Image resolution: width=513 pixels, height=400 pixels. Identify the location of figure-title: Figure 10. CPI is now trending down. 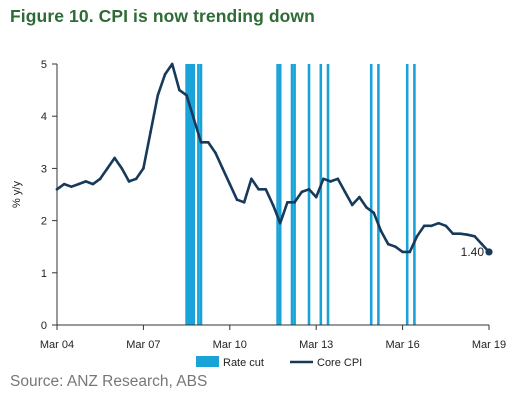
(162, 16).